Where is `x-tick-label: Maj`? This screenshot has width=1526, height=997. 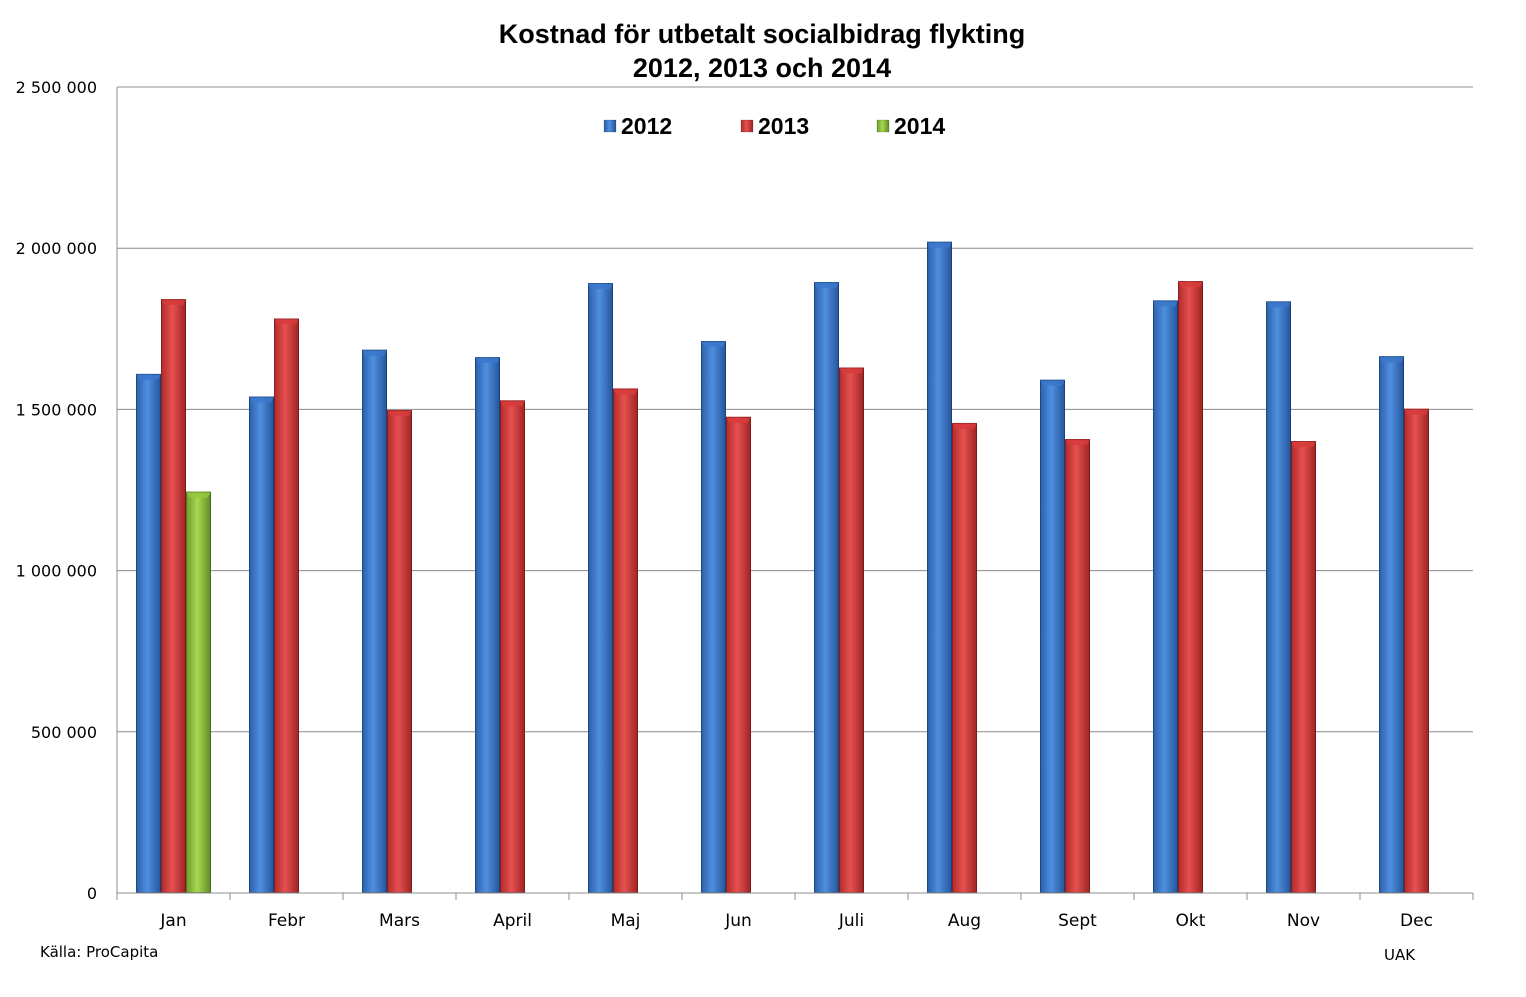 x-tick-label: Maj is located at coordinates (626, 921).